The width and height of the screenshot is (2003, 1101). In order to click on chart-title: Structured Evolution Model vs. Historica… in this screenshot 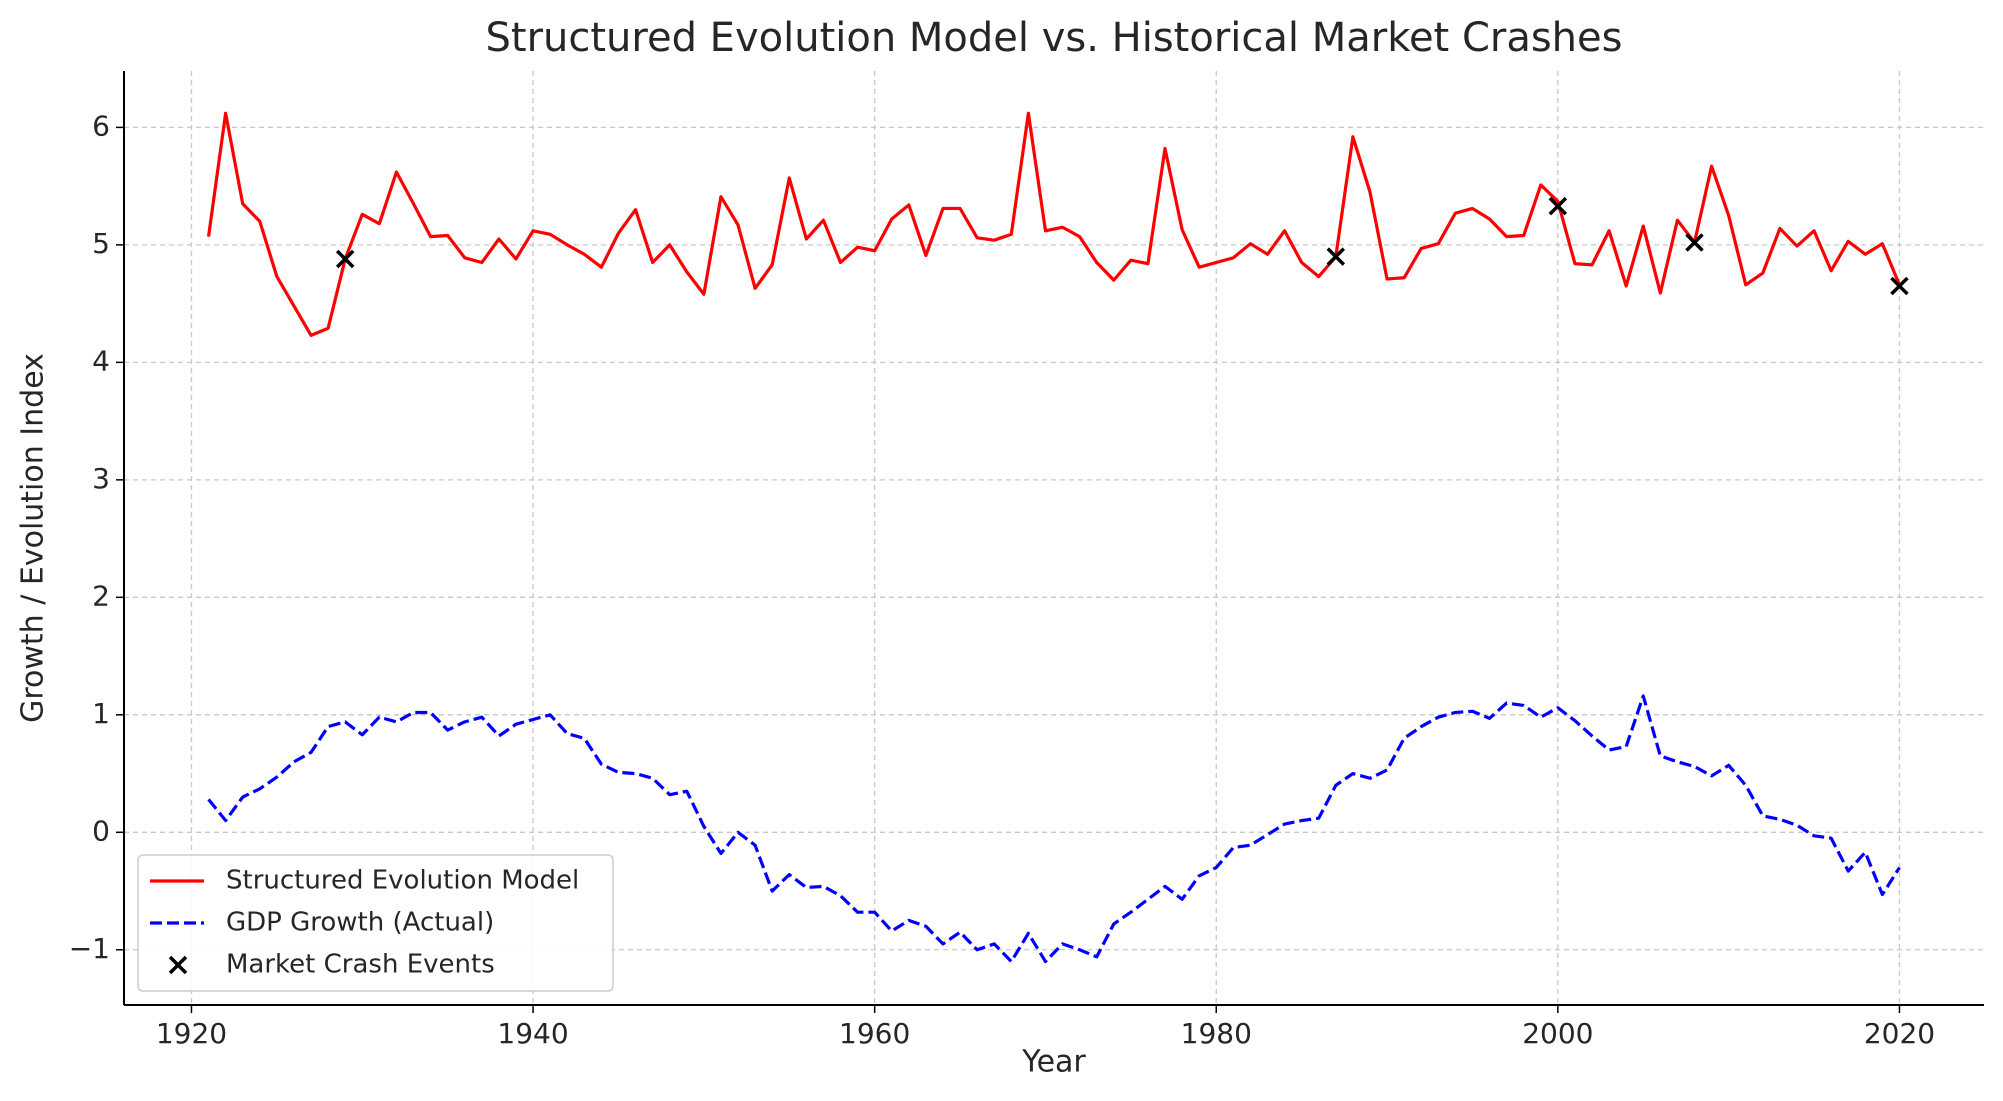, I will do `click(1054, 38)`.